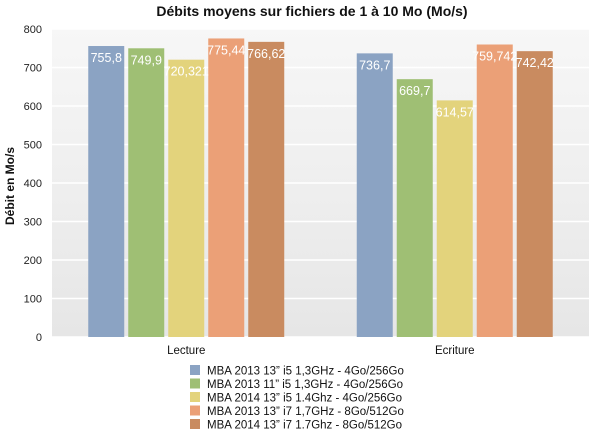 Image resolution: width=590 pixels, height=435 pixels. What do you see at coordinates (33, 300) in the screenshot?
I see `y-tick-label: 100` at bounding box center [33, 300].